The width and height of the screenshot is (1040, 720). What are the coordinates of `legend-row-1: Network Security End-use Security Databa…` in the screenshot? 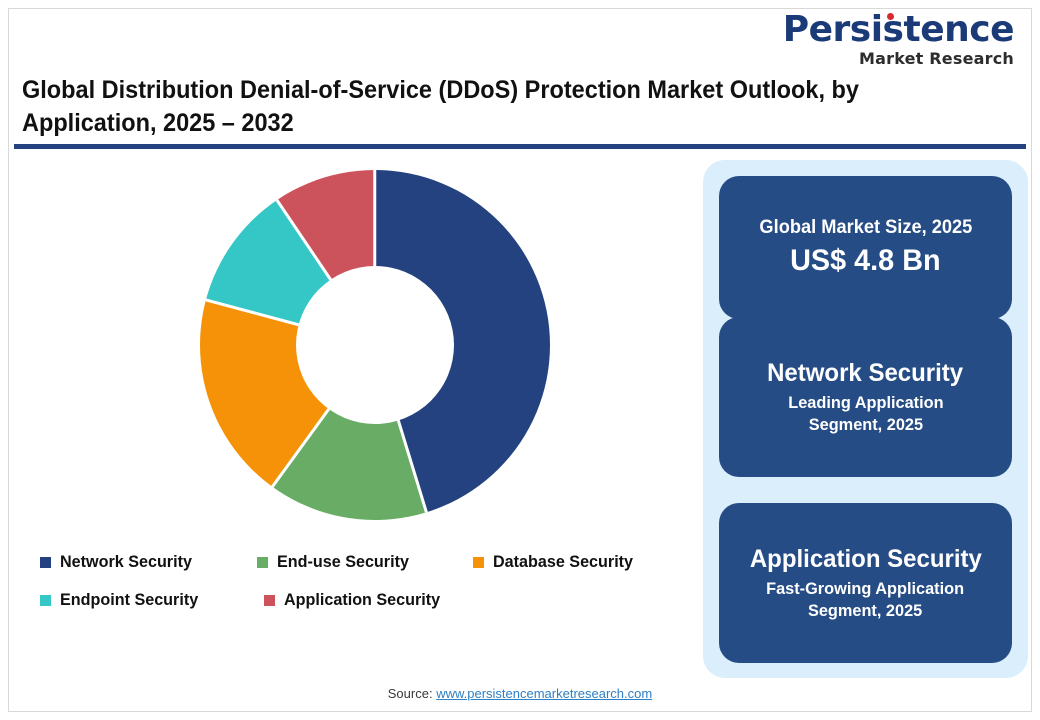 It's located at (365, 562).